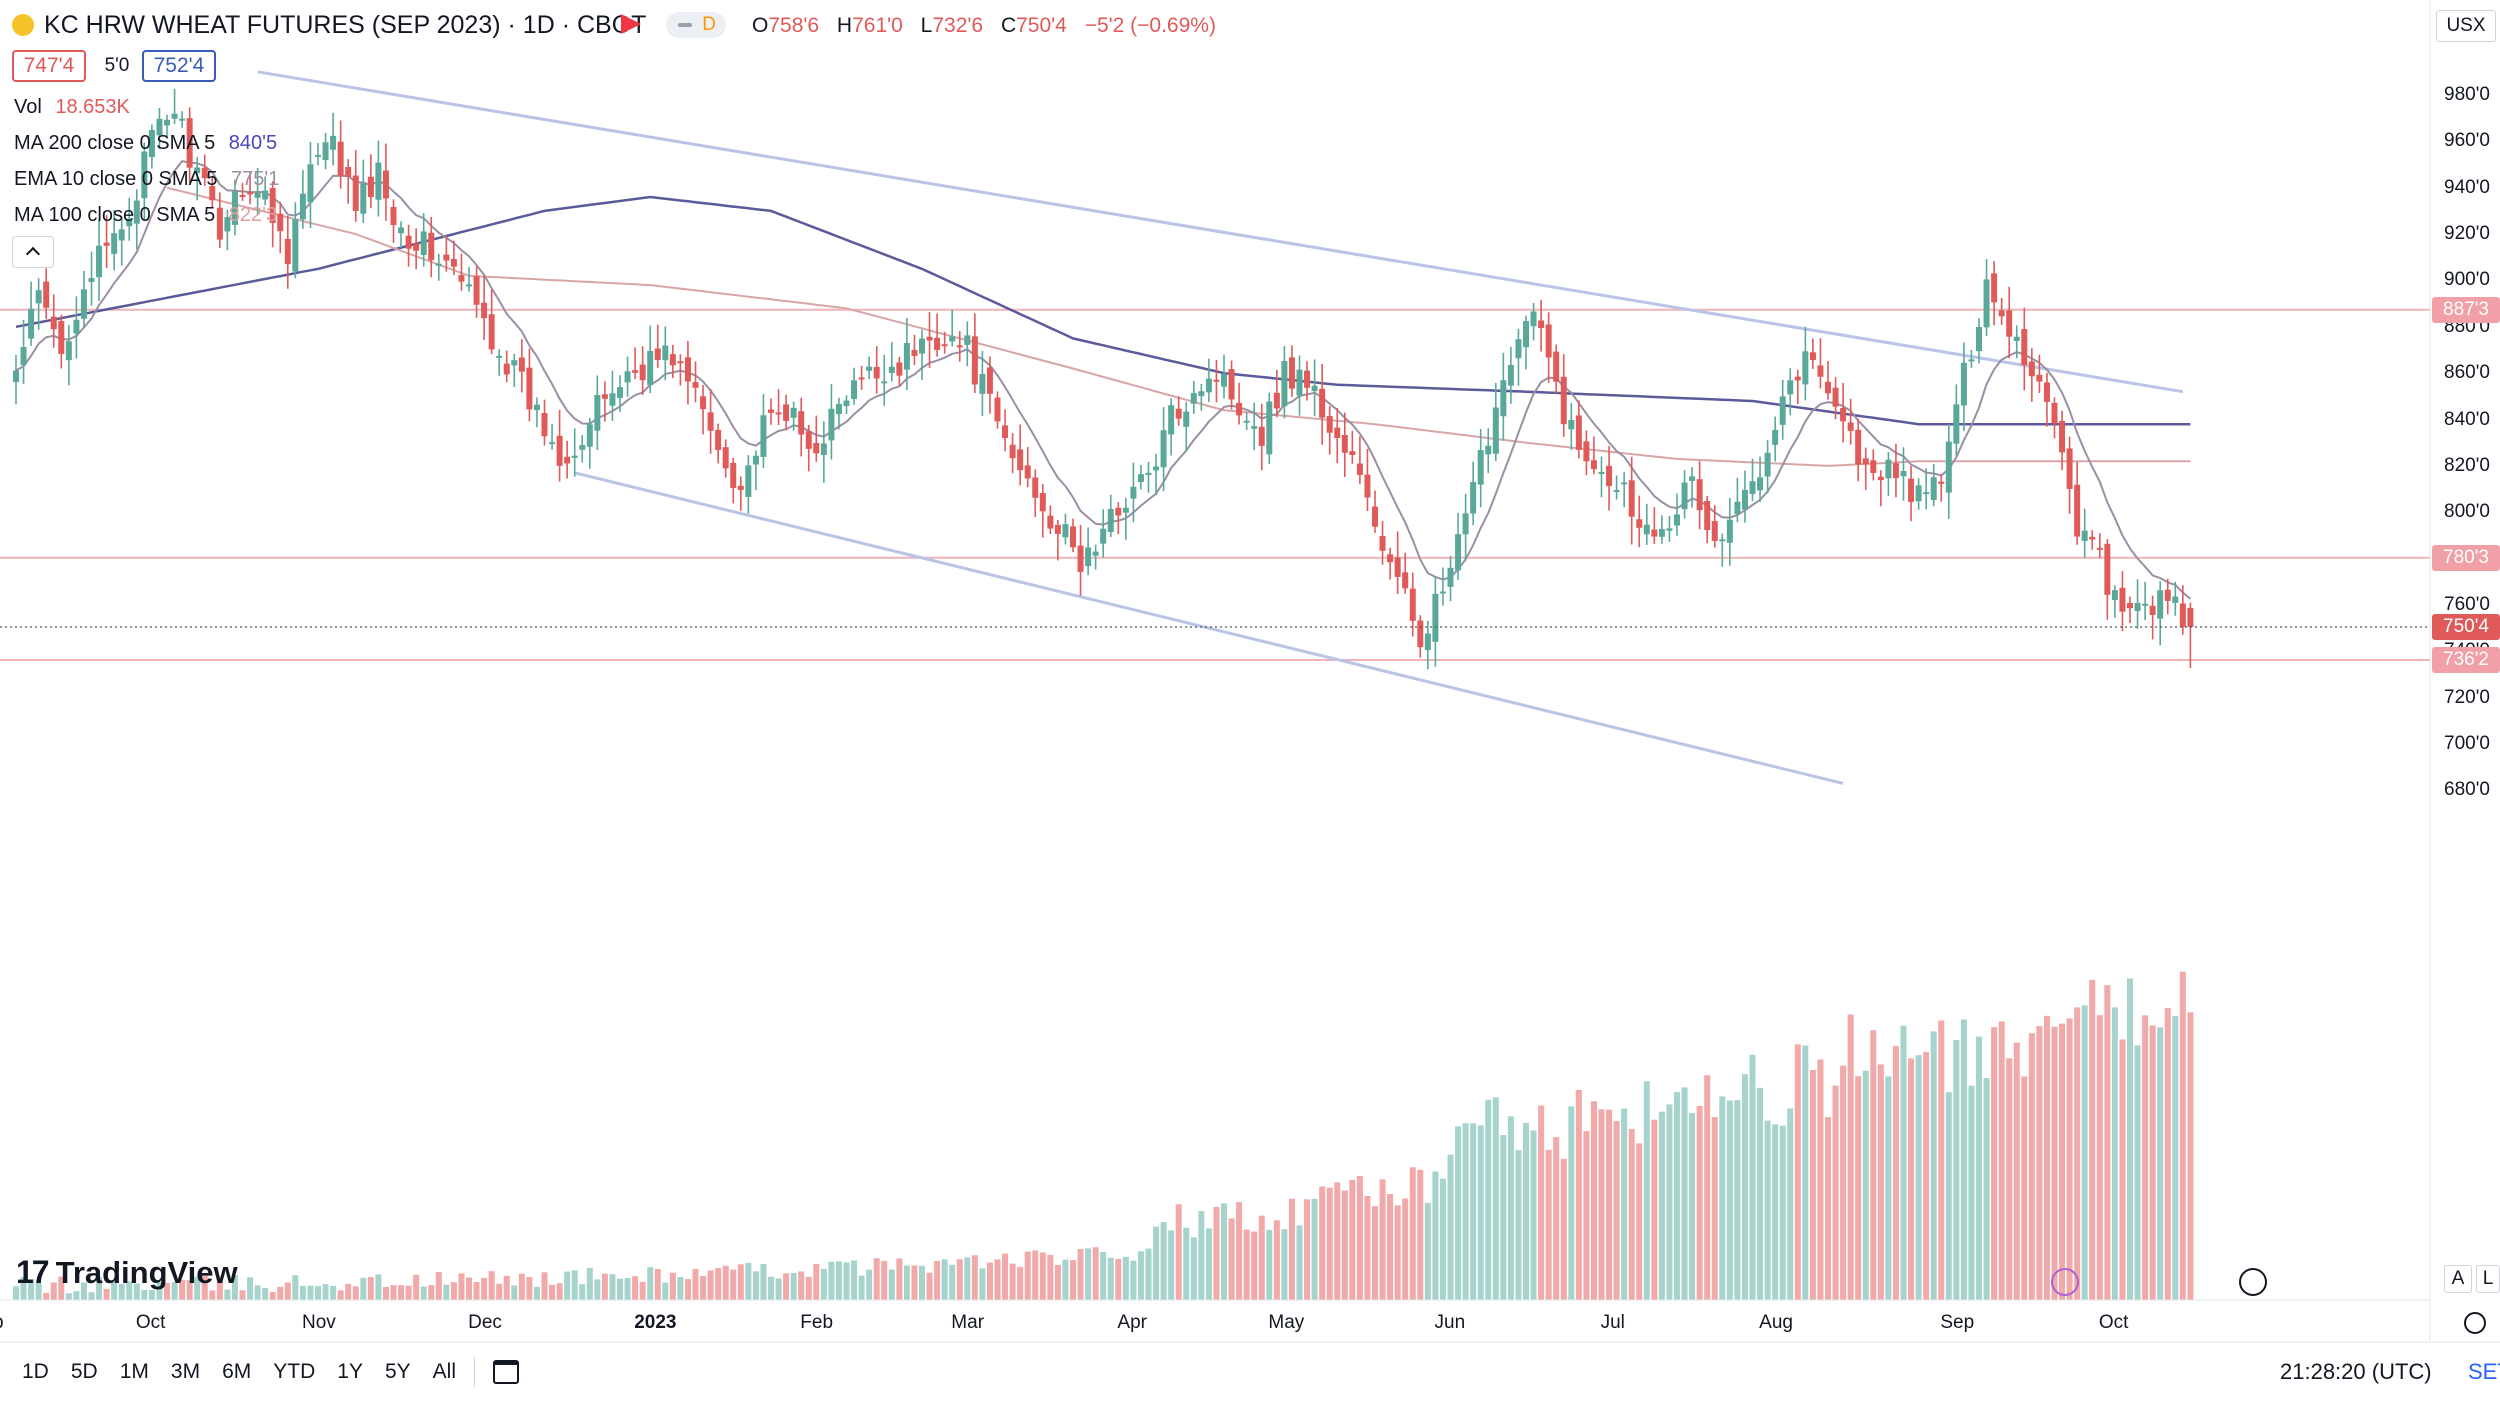  What do you see at coordinates (294, 1371) in the screenshot?
I see `range-ytd: YTD` at bounding box center [294, 1371].